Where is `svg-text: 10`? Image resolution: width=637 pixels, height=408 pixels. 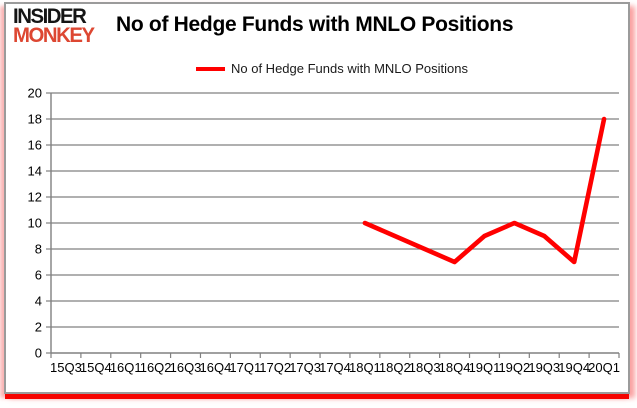 svg-text: 10 is located at coordinates (35, 223).